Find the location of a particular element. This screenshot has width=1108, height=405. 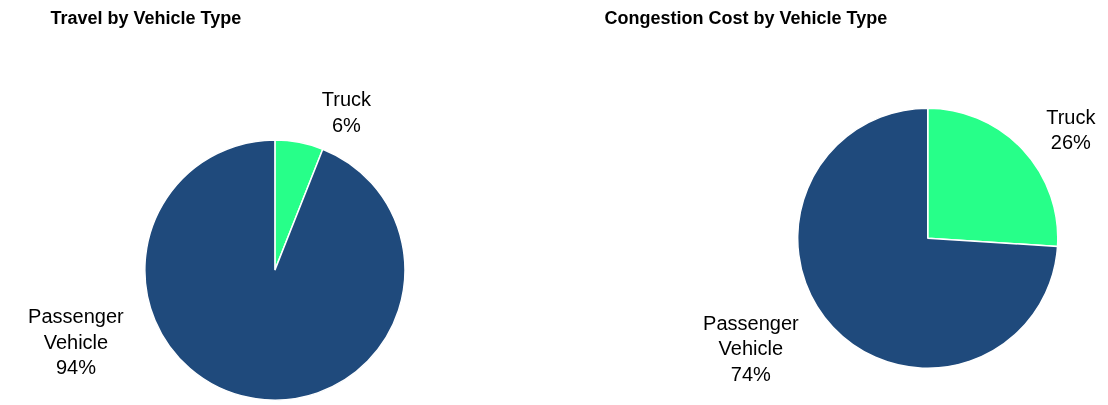

chart-title: Congestion Cost by Vehicle Type is located at coordinates (746, 17).